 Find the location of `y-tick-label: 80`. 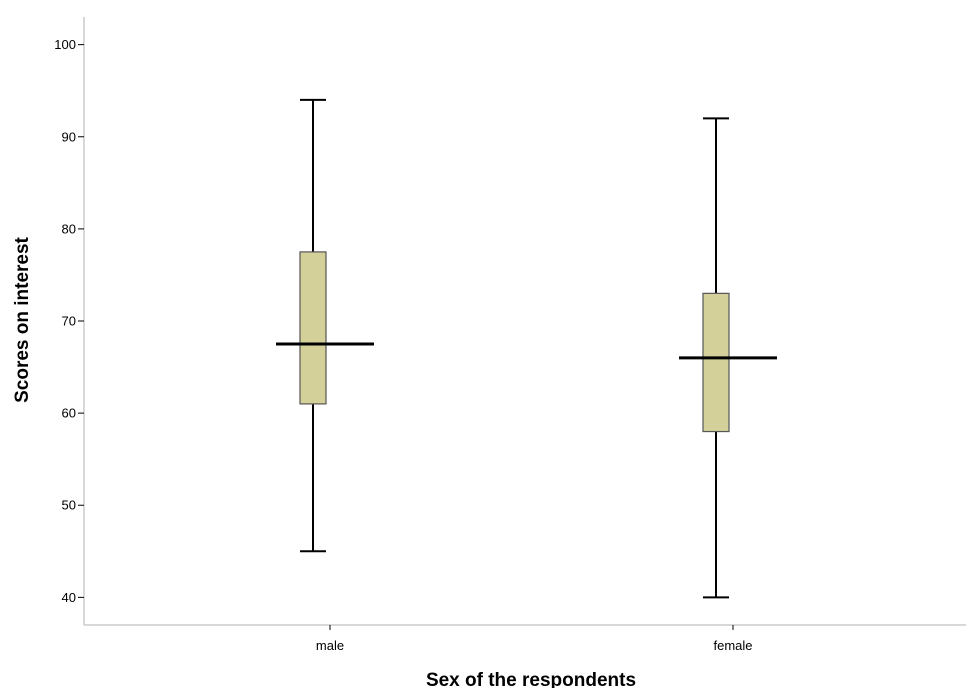

y-tick-label: 80 is located at coordinates (69, 228).